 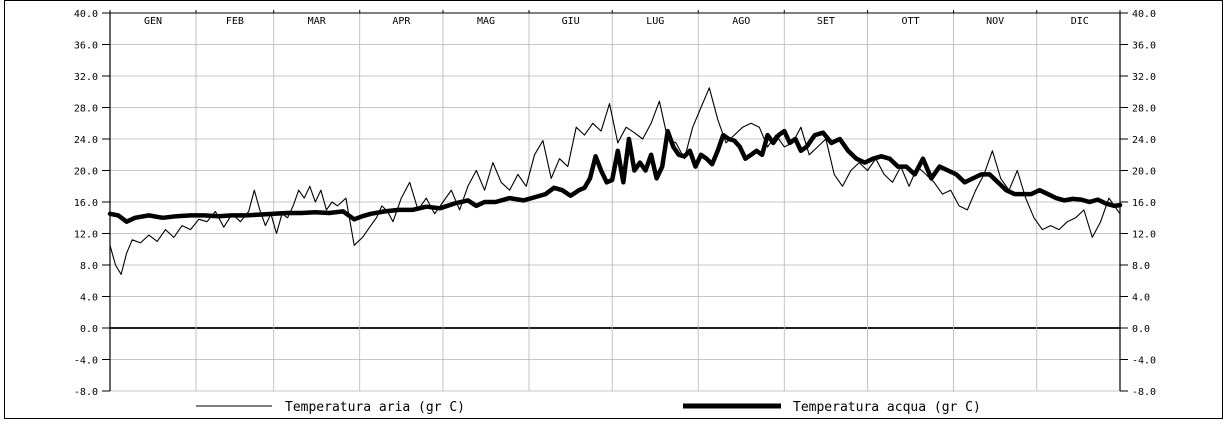 I want to click on y-tick-label-right: -4.0, so click(x=1144, y=361).